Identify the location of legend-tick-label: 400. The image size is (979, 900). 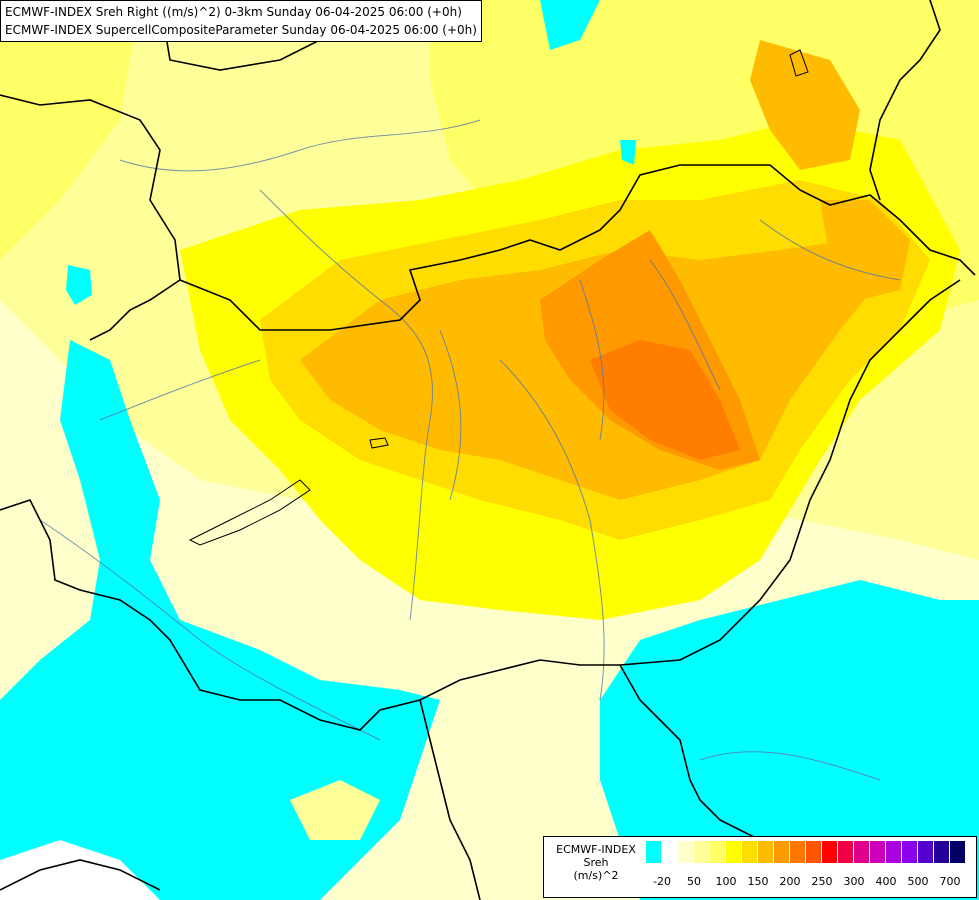
(886, 881).